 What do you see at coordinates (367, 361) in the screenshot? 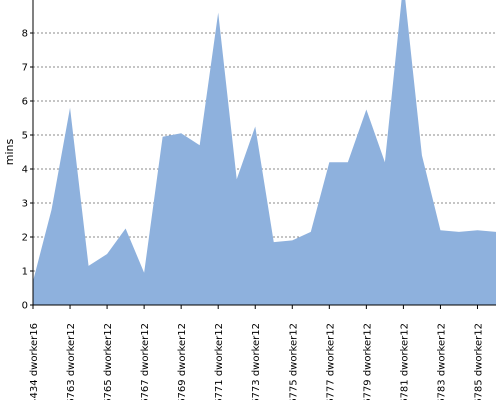
I see `x-tick-label: #6779 dworker12` at bounding box center [367, 361].